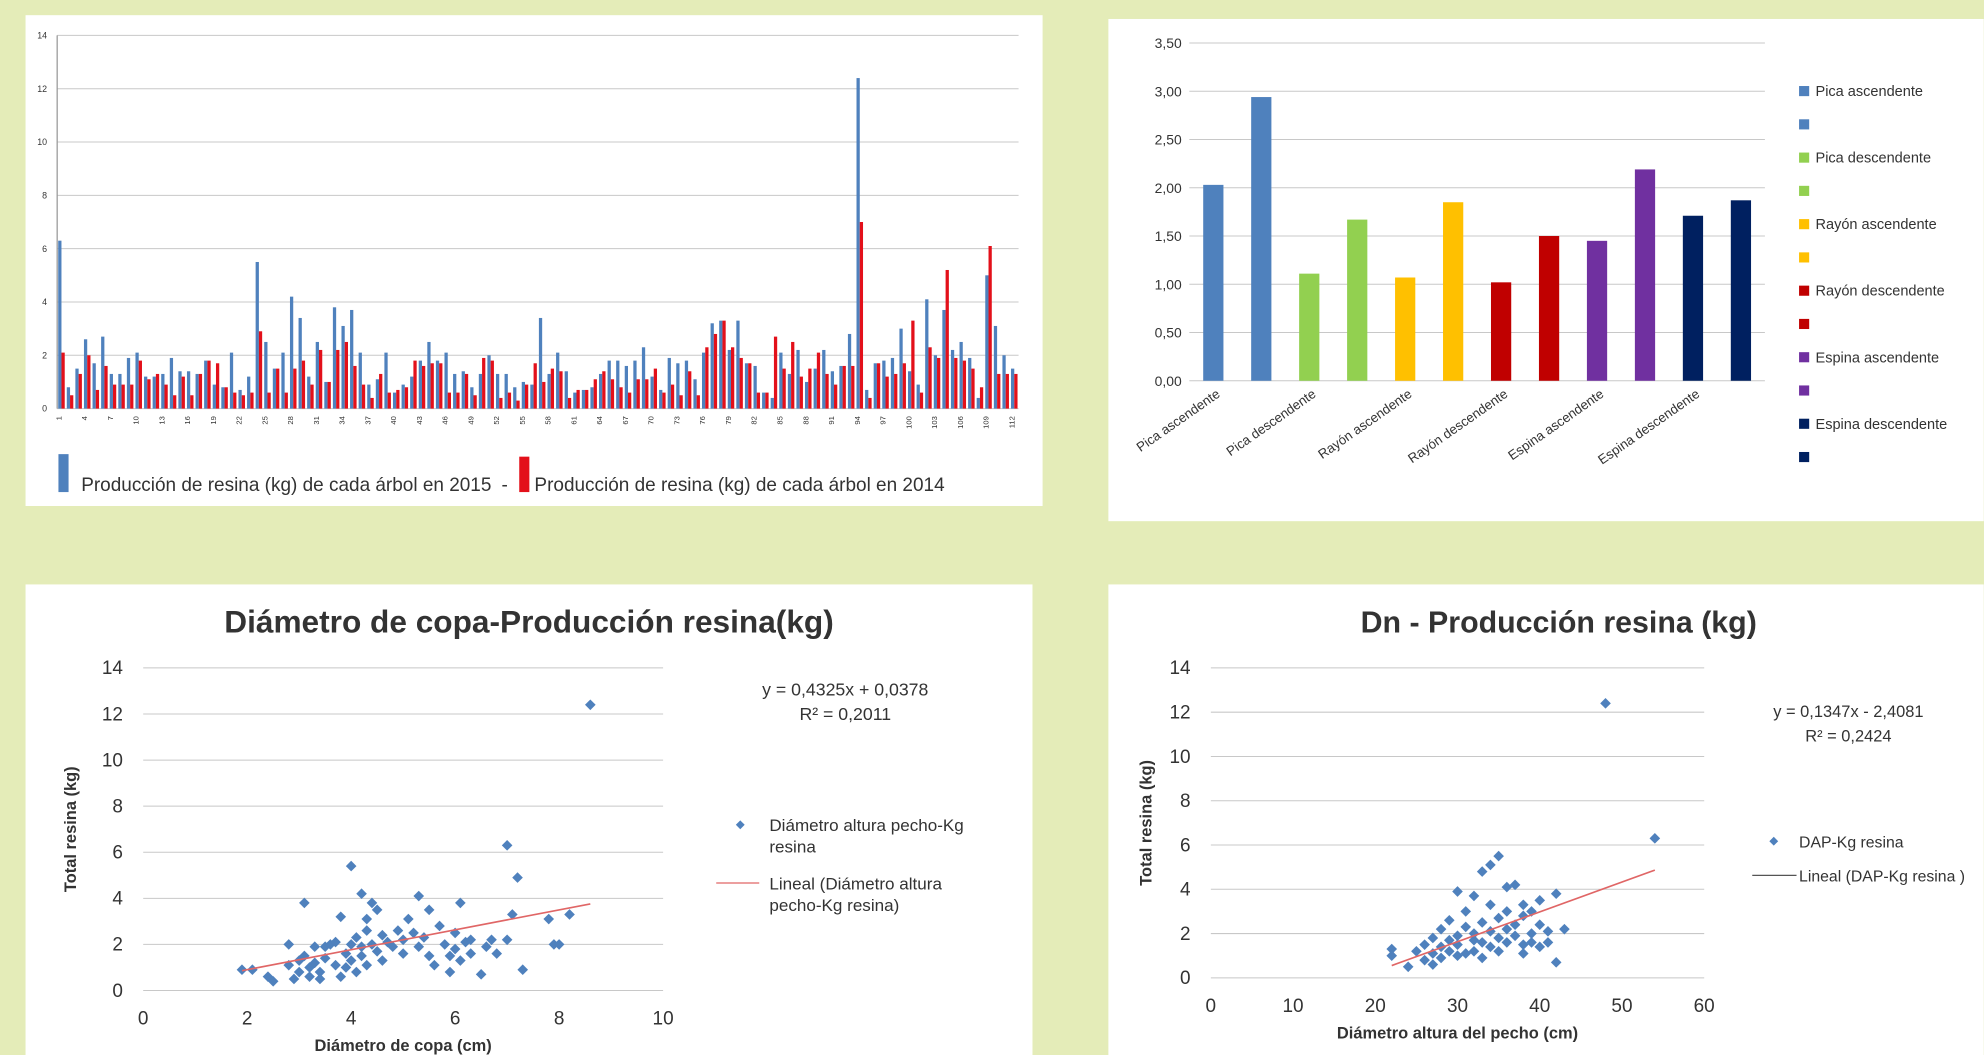  I want to click on x-tick-label: 10, so click(1293, 1006).